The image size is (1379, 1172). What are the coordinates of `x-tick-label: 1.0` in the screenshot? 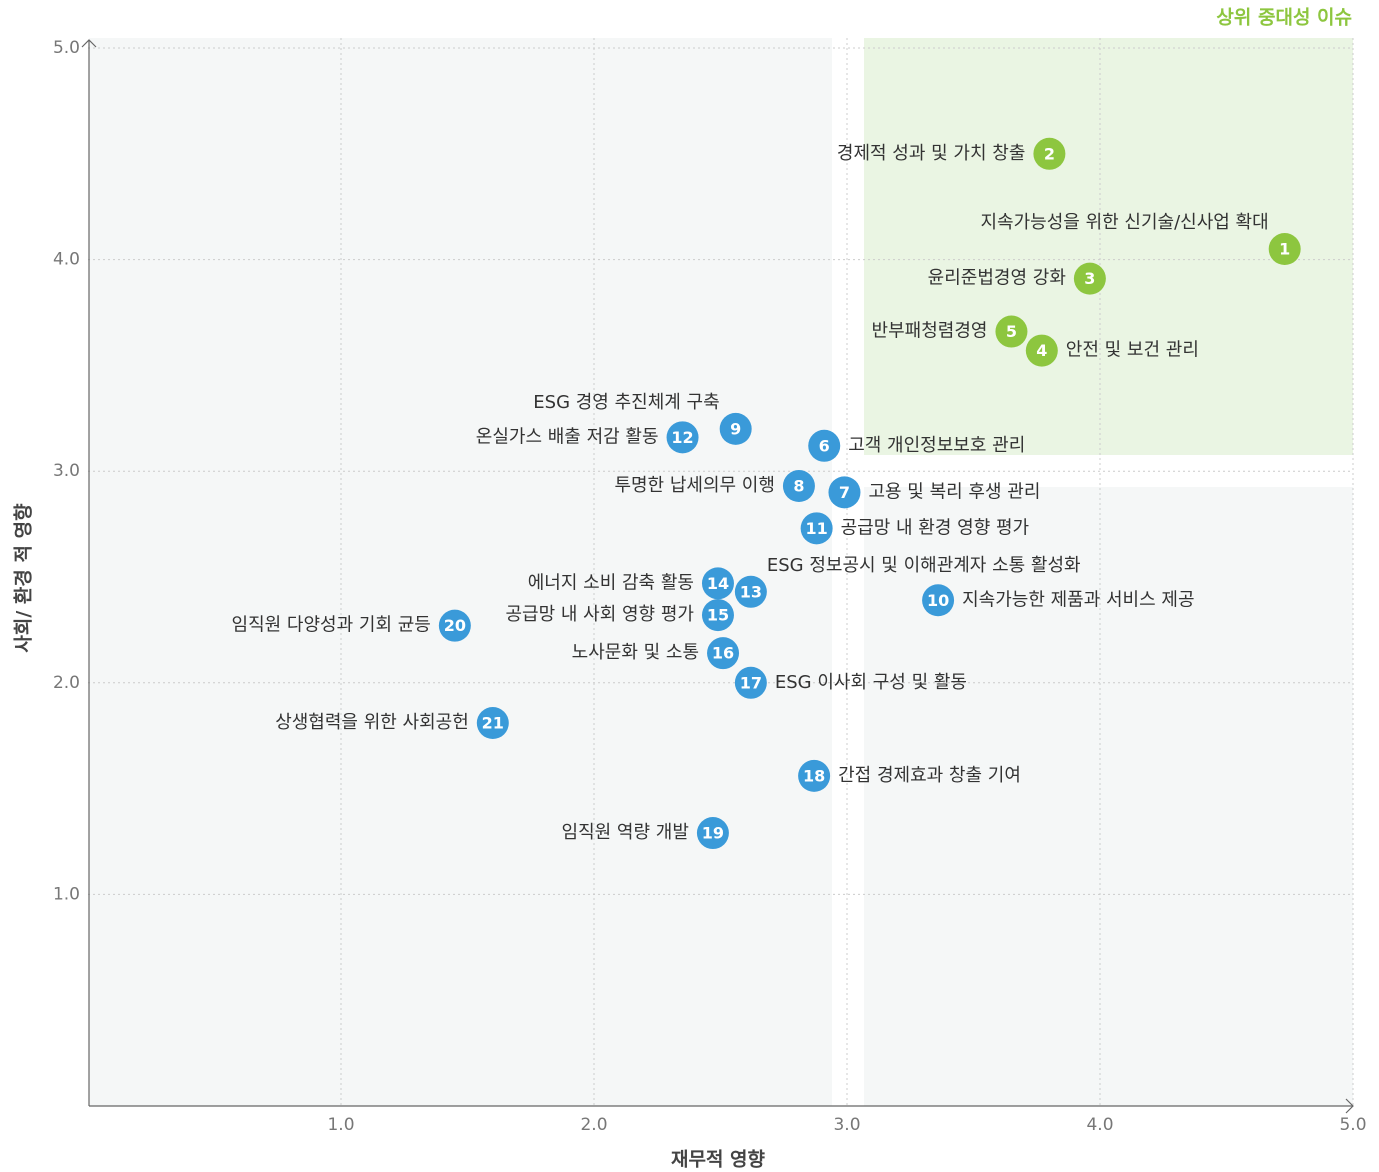 It's located at (340, 1125).